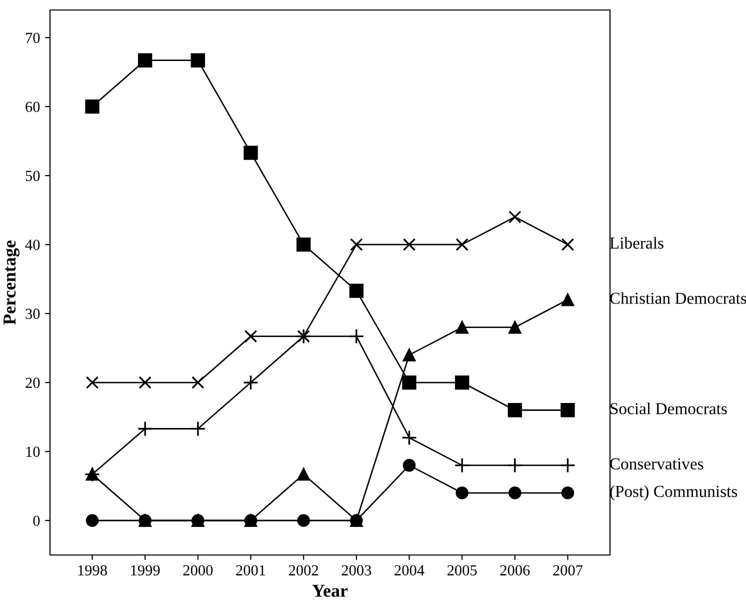 The image size is (746, 606). Describe the element at coordinates (409, 570) in the screenshot. I see `x-tick-label: 2004` at that location.